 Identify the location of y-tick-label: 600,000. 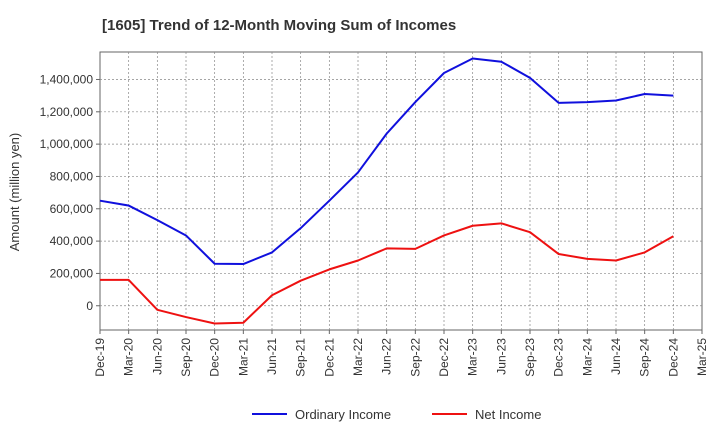
(72, 209).